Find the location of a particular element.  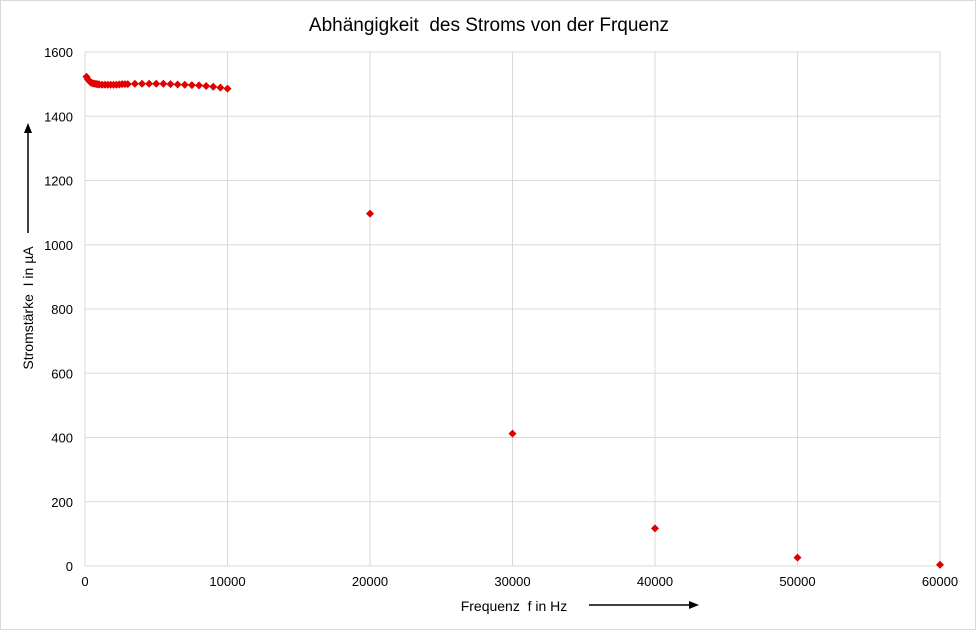

x-tick-label: 20000 is located at coordinates (370, 581).